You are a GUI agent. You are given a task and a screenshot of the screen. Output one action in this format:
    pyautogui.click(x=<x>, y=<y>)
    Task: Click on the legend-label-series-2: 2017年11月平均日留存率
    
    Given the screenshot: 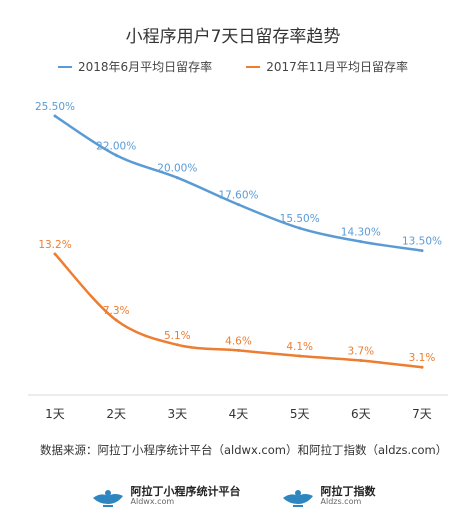 What is the action you would take?
    pyautogui.click(x=337, y=67)
    